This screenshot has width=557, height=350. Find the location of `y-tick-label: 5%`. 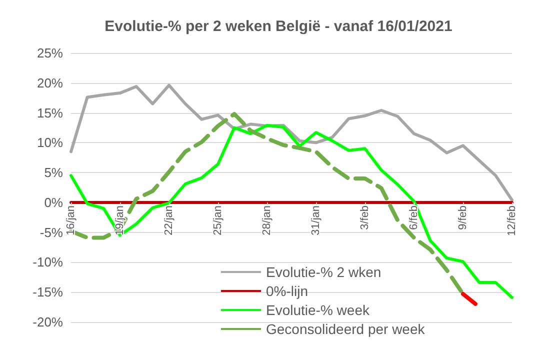

y-tick-label: 5% is located at coordinates (54, 172).